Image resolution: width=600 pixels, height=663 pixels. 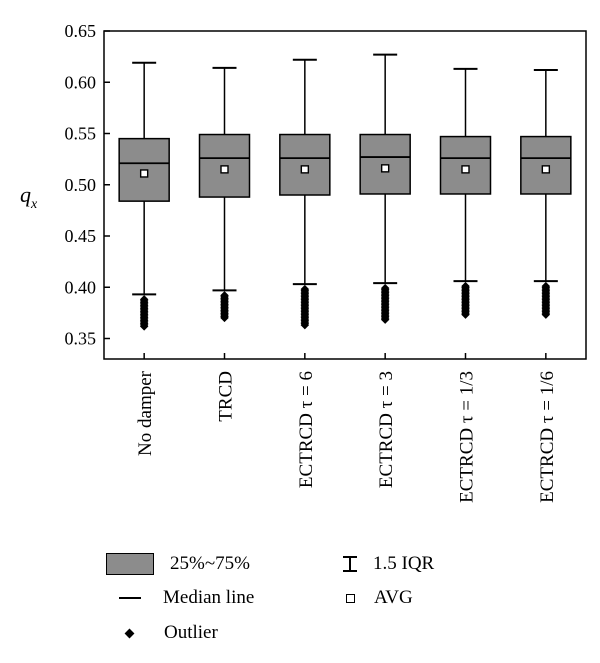 I want to click on legend-item-median: Median line, so click(x=180, y=598).